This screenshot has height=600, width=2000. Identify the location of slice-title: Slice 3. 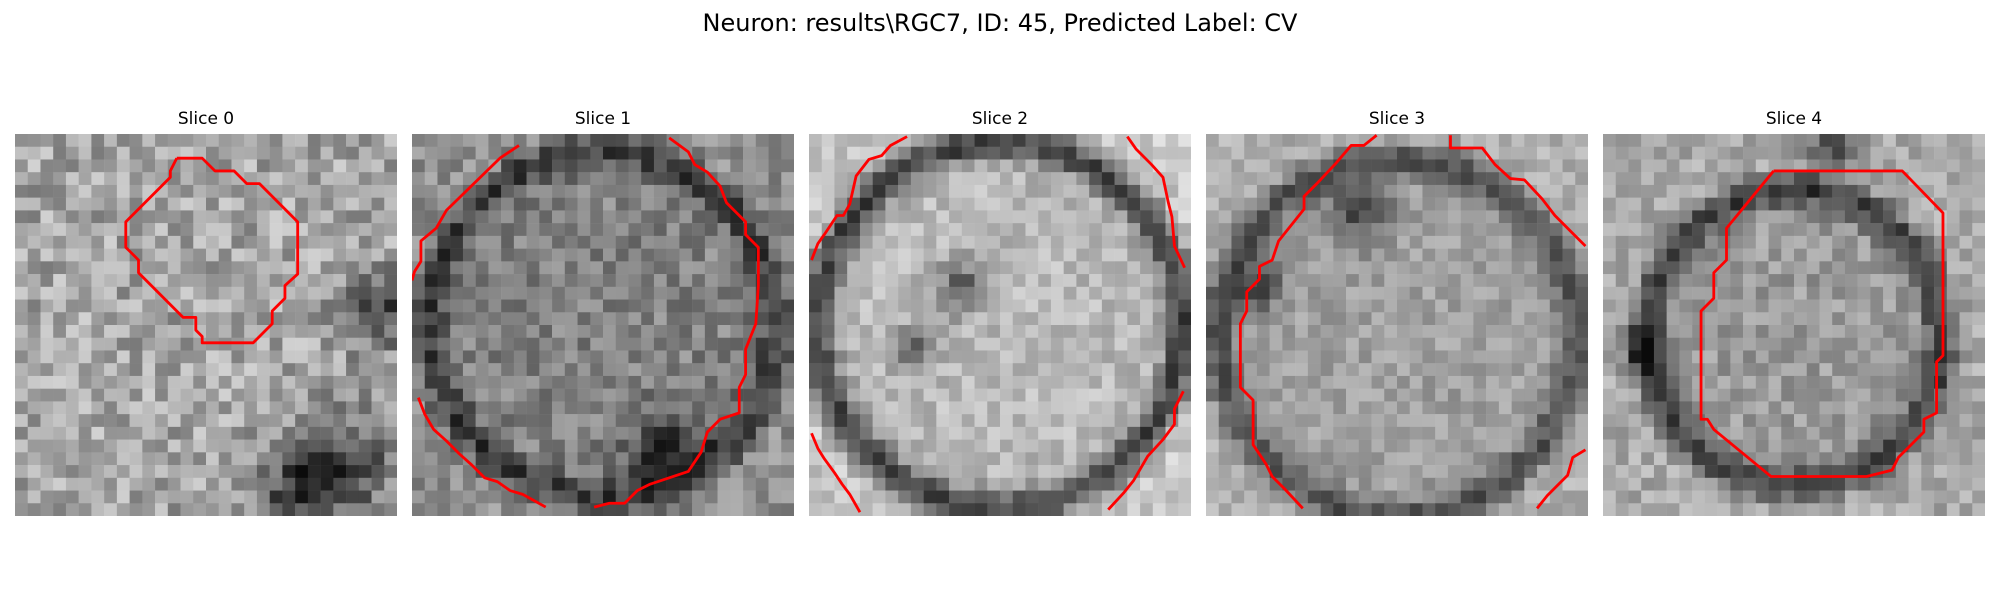
(1397, 119).